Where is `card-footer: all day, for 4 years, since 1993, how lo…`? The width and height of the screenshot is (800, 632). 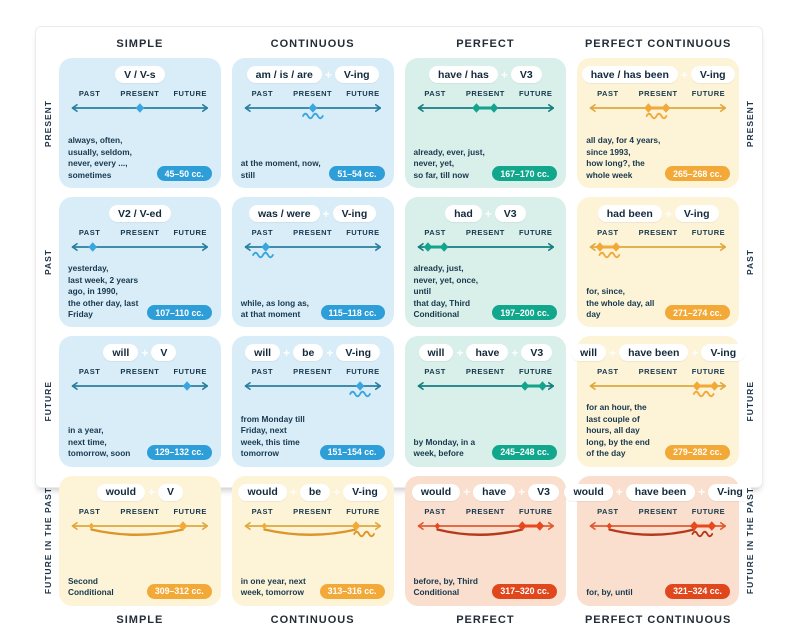
card-footer: all day, for 4 years, since 1993, how lo… is located at coordinates (658, 158).